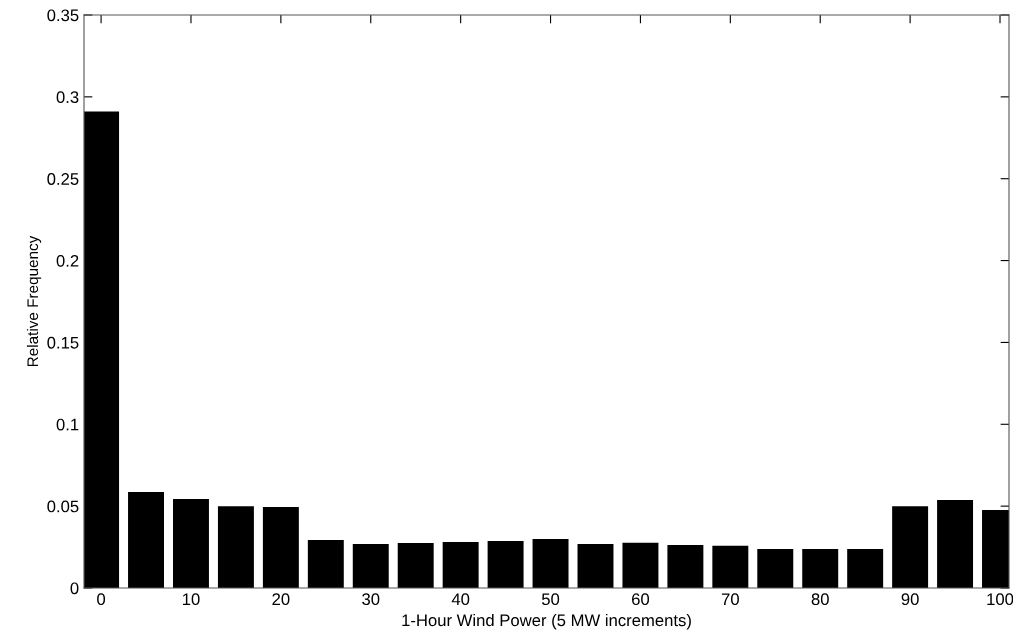  I want to click on x-axis-title: 1-Hour Wind Power (5 MW increments), so click(546, 621).